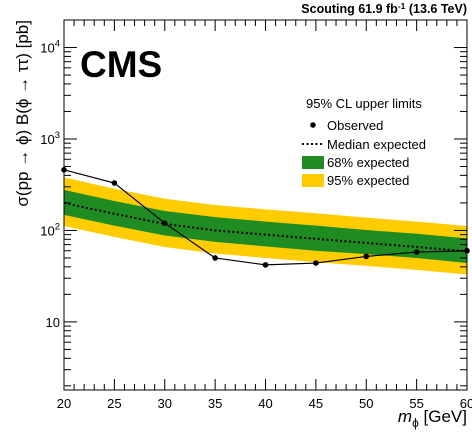 The width and height of the screenshot is (472, 434). What do you see at coordinates (215, 403) in the screenshot?
I see `x-tick-label: 35` at bounding box center [215, 403].